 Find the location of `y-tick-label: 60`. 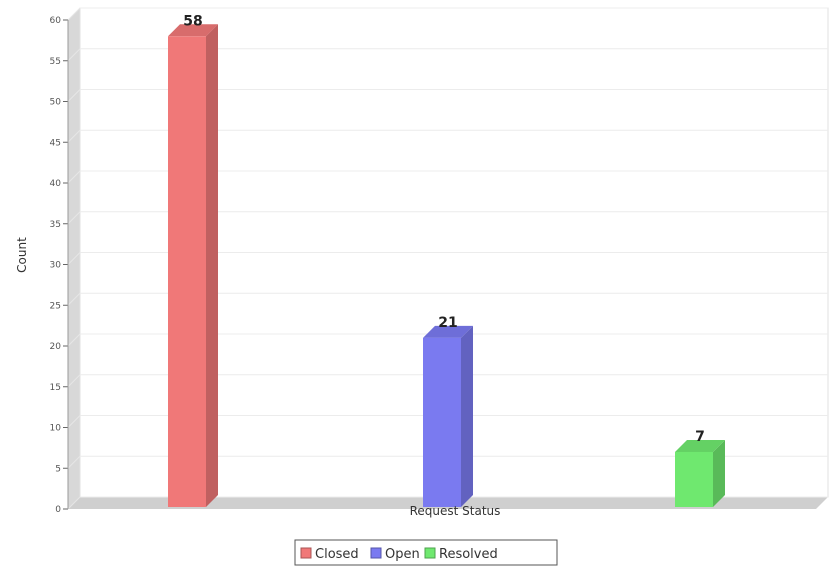

y-tick-label: 60 is located at coordinates (56, 21).